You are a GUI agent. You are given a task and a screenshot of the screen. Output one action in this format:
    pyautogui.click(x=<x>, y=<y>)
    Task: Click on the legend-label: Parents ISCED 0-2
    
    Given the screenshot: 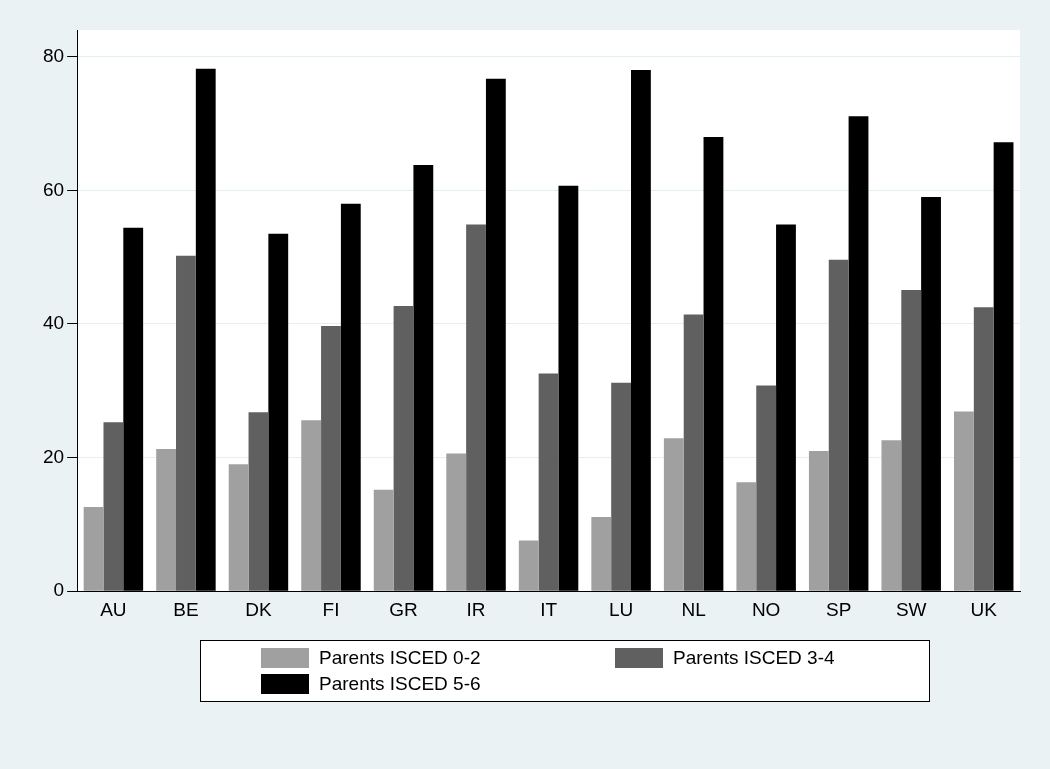 What is the action you would take?
    pyautogui.click(x=400, y=658)
    